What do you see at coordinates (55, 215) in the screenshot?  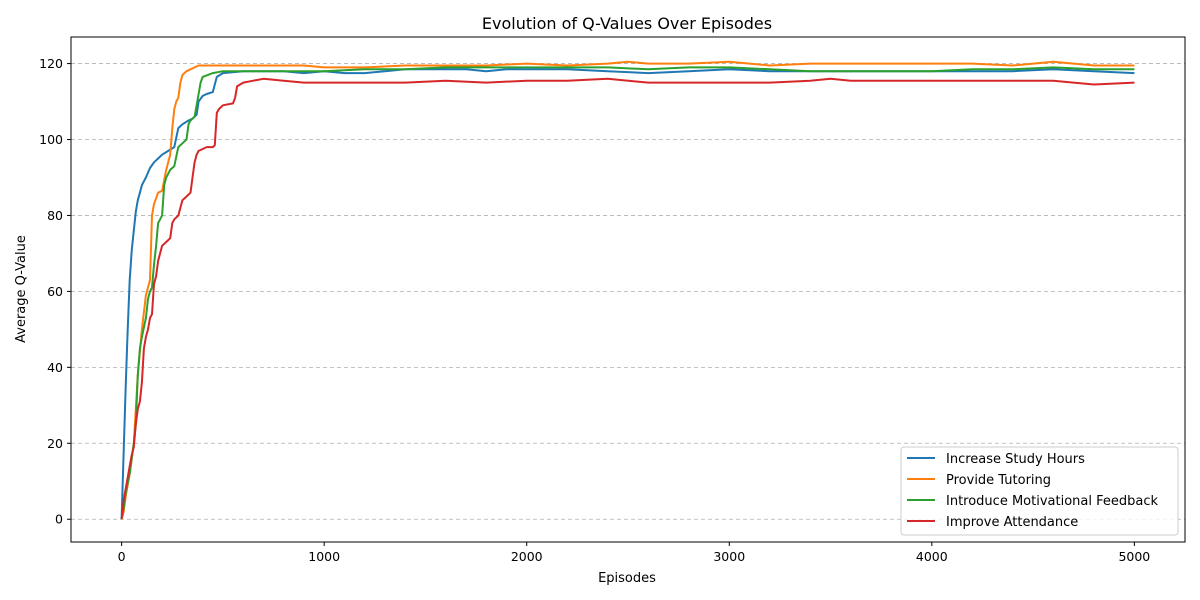 I see `y-tick-label: 80` at bounding box center [55, 215].